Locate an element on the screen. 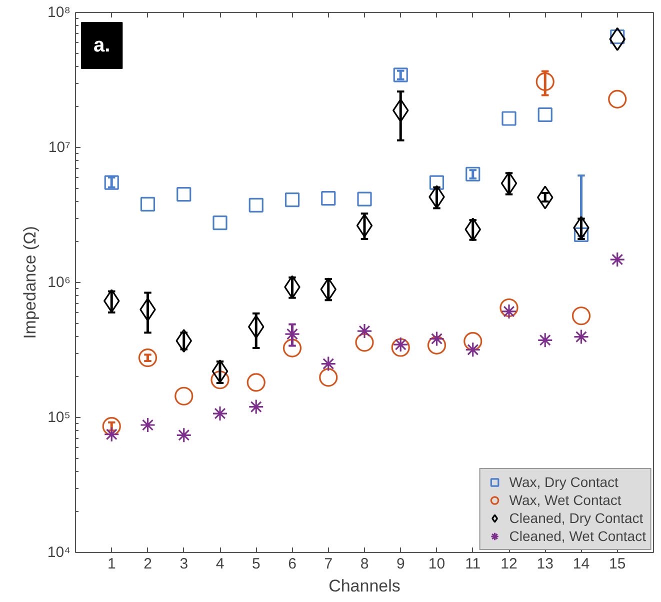 Image resolution: width=661 pixels, height=602 pixels. x-tick-label: 13 is located at coordinates (545, 564).